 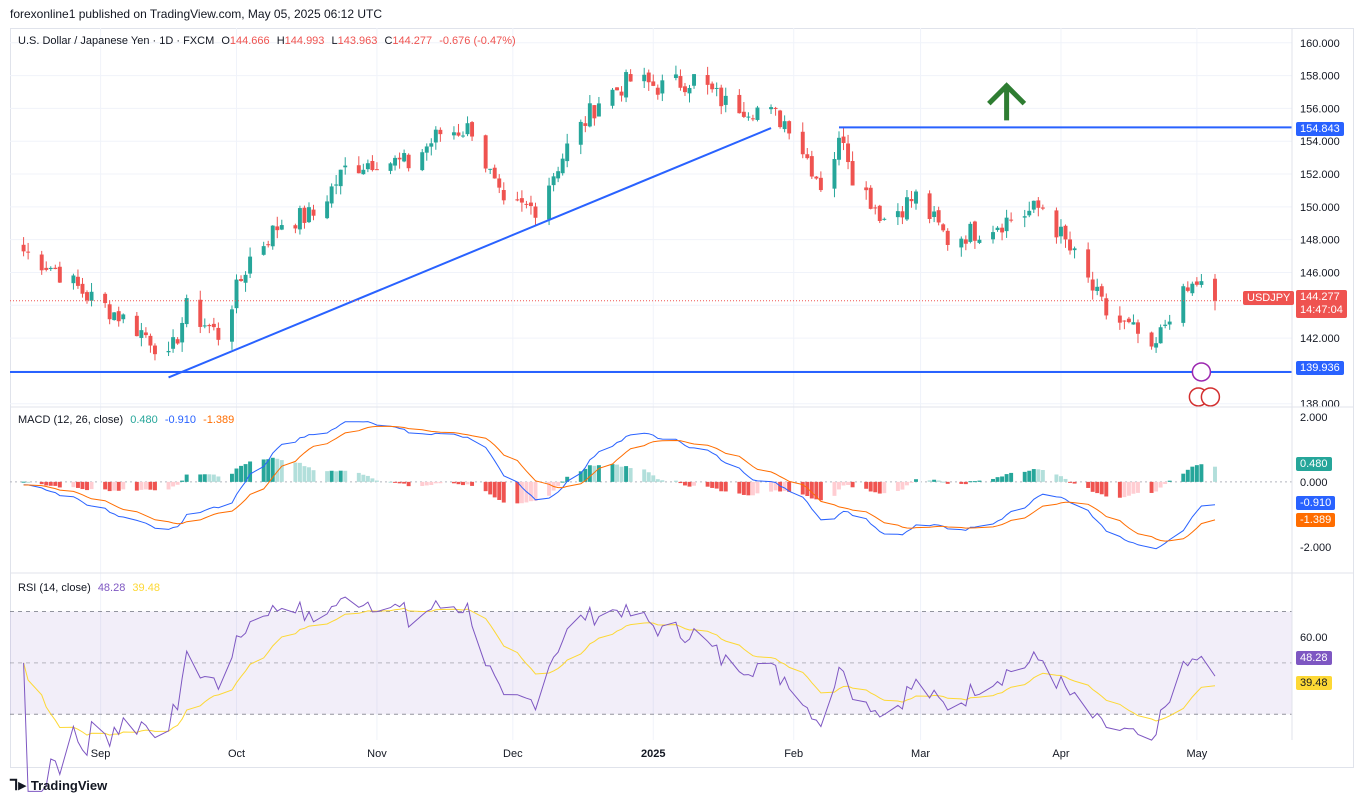 What do you see at coordinates (1320, 405) in the screenshot?
I see `price-tick-label: 138.000` at bounding box center [1320, 405].